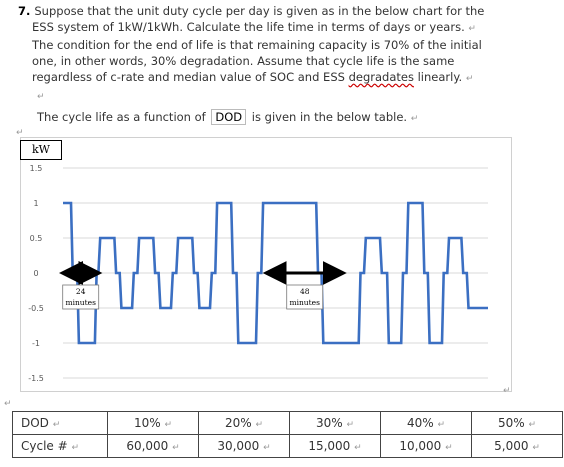  What do you see at coordinates (517, 423) in the screenshot?
I see `dod-cell: 50% ↵` at bounding box center [517, 423].